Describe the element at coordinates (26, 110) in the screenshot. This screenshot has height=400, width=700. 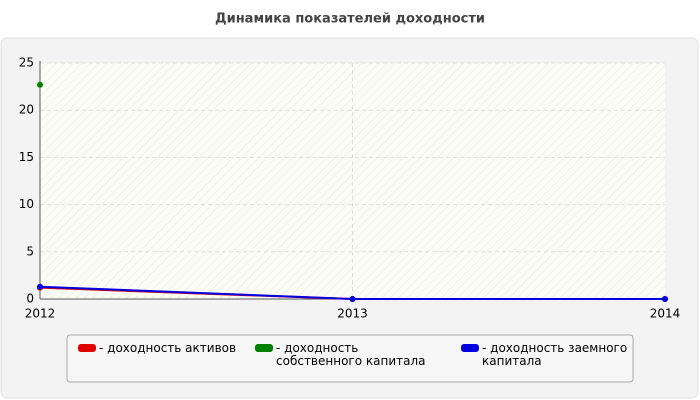
I see `y-tick-label: 20` at that location.